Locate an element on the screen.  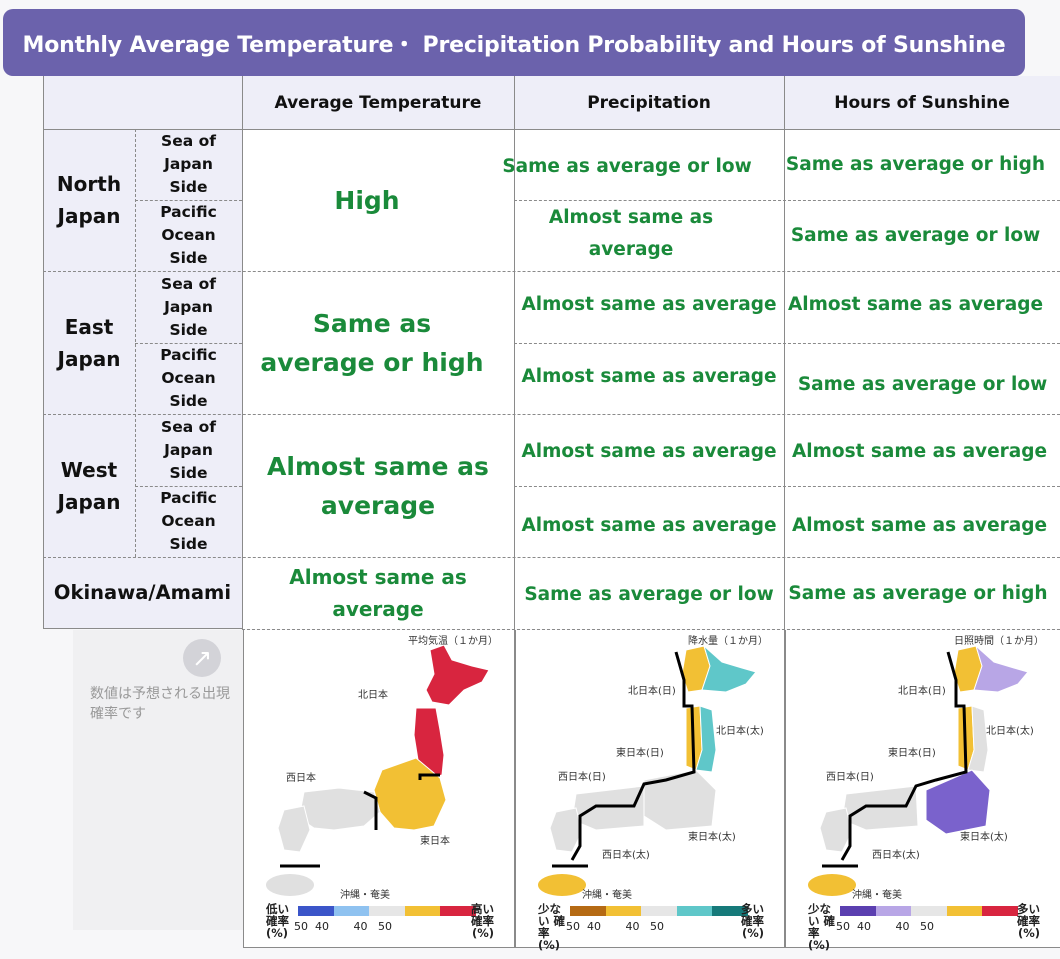
side-north-sea: Sea of Japan Side is located at coordinates (188, 164).